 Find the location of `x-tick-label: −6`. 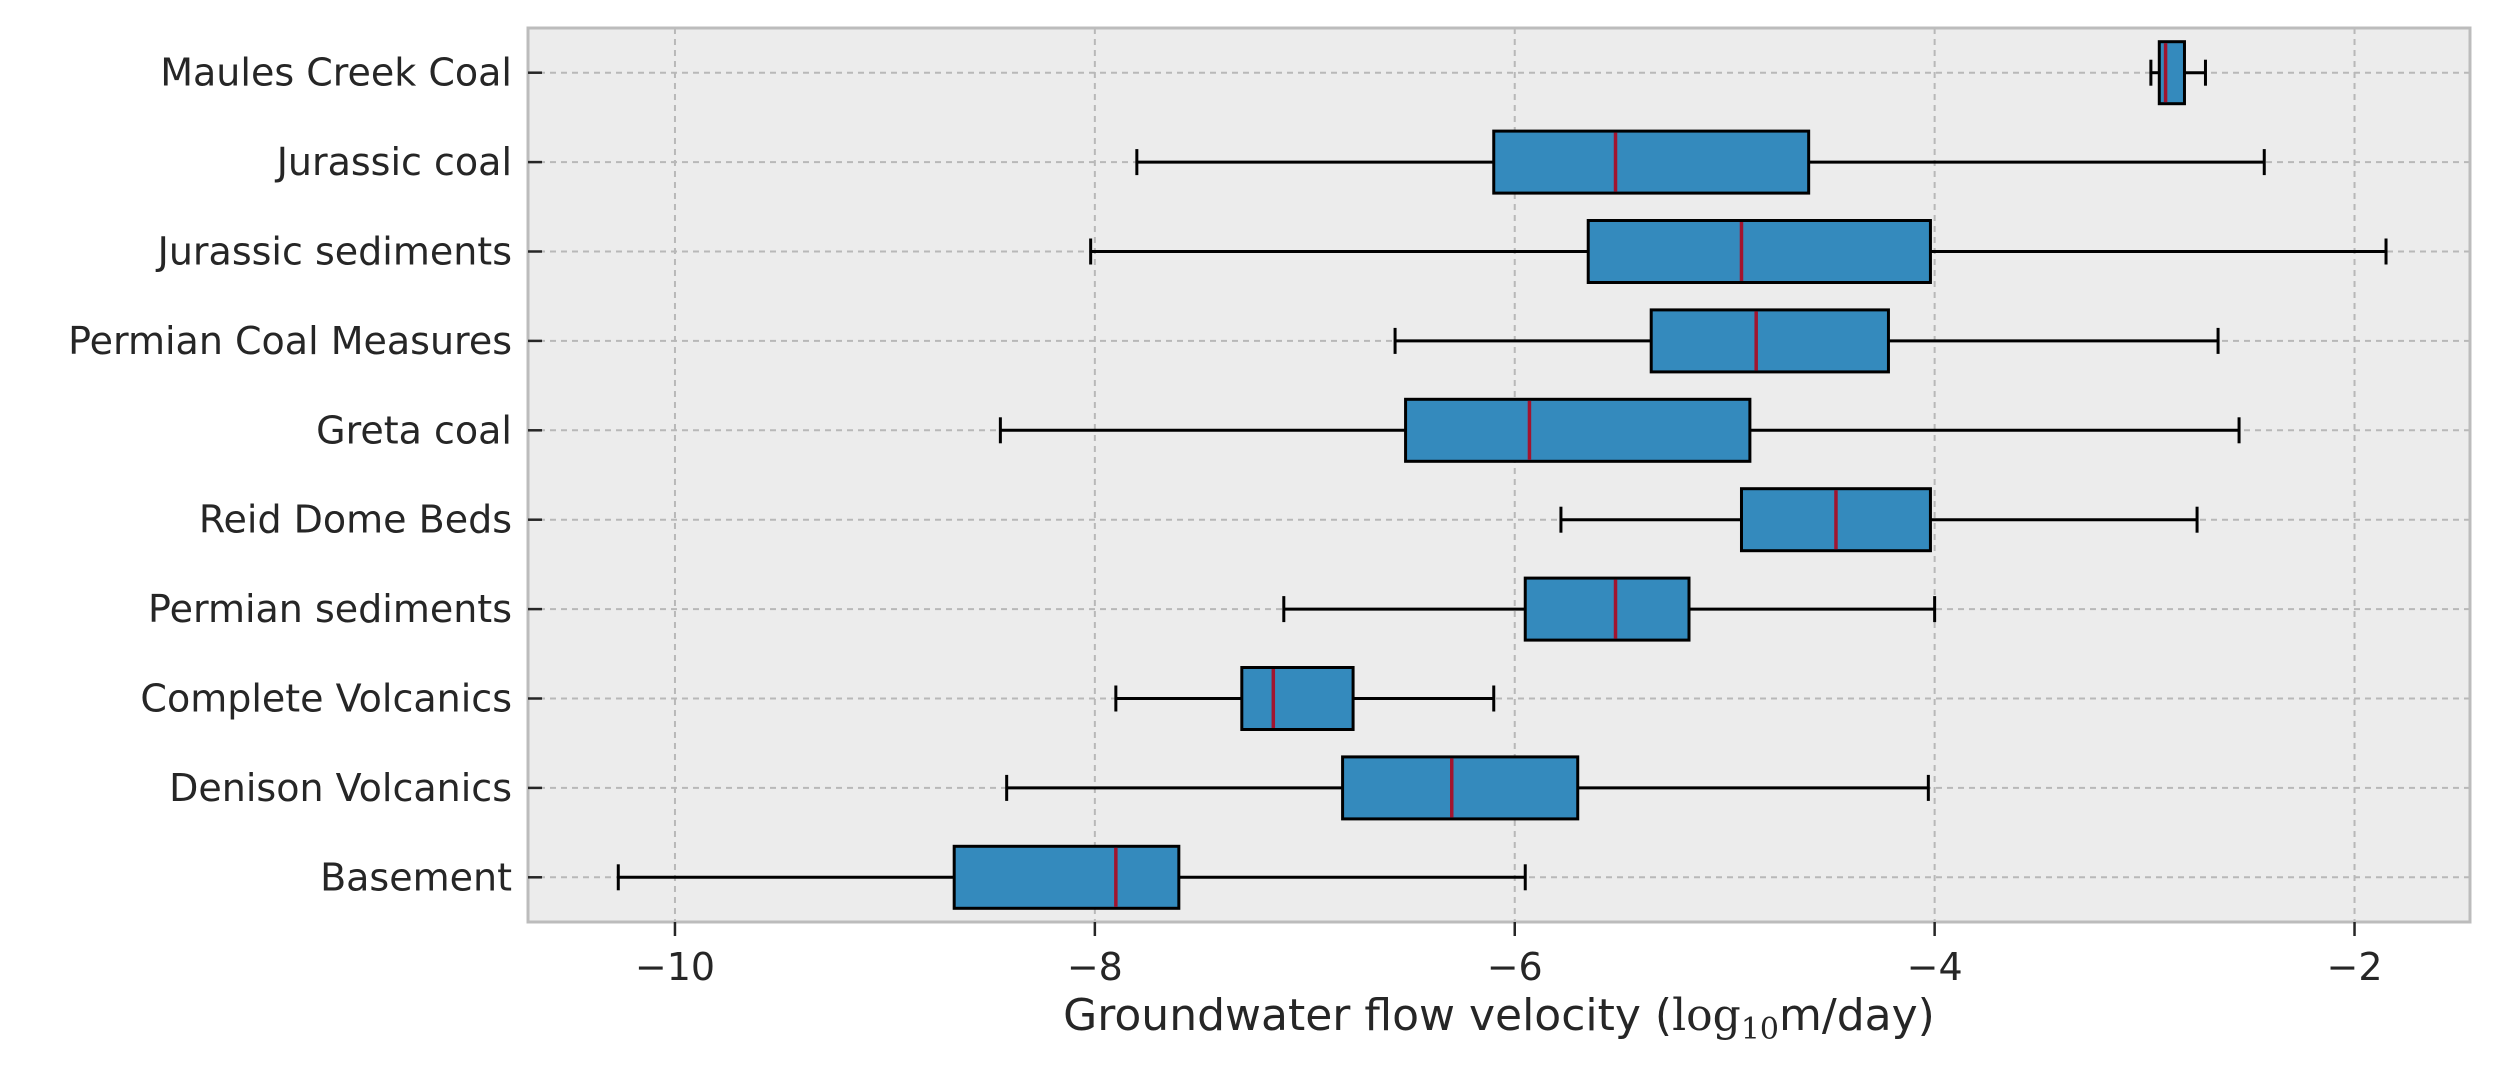

x-tick-label: −6 is located at coordinates (1515, 967).